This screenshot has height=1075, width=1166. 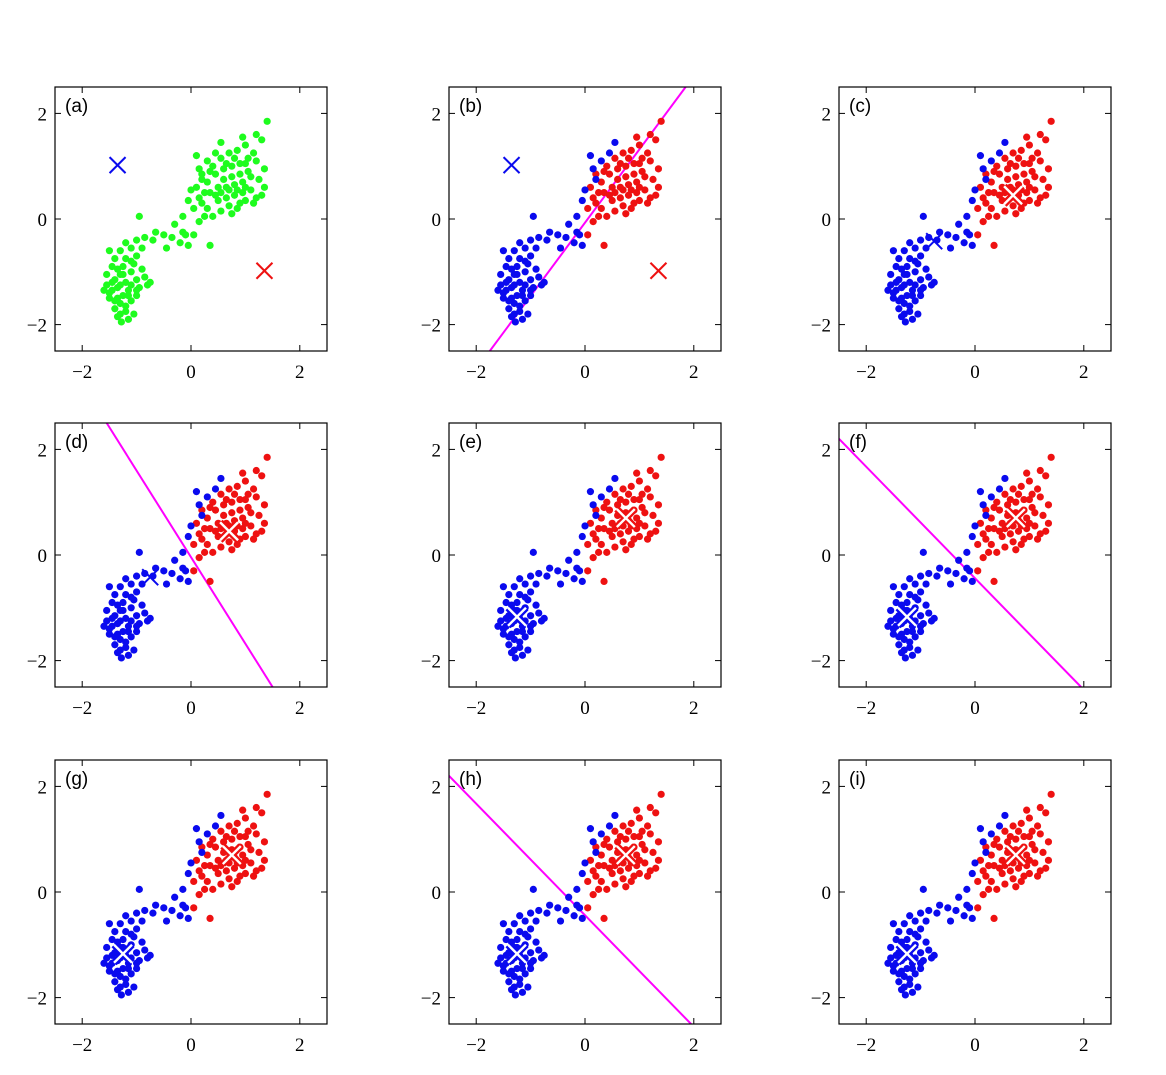 I want to click on ytick-label-f-0: −2, so click(x=821, y=662).